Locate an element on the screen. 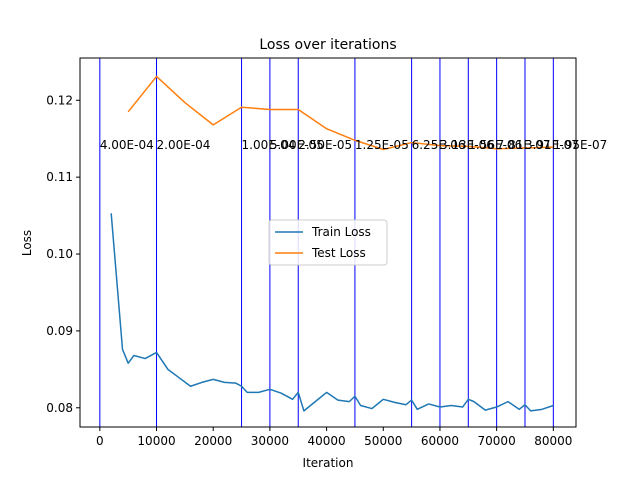  y-tick-label: 0.08 is located at coordinates (59, 408).